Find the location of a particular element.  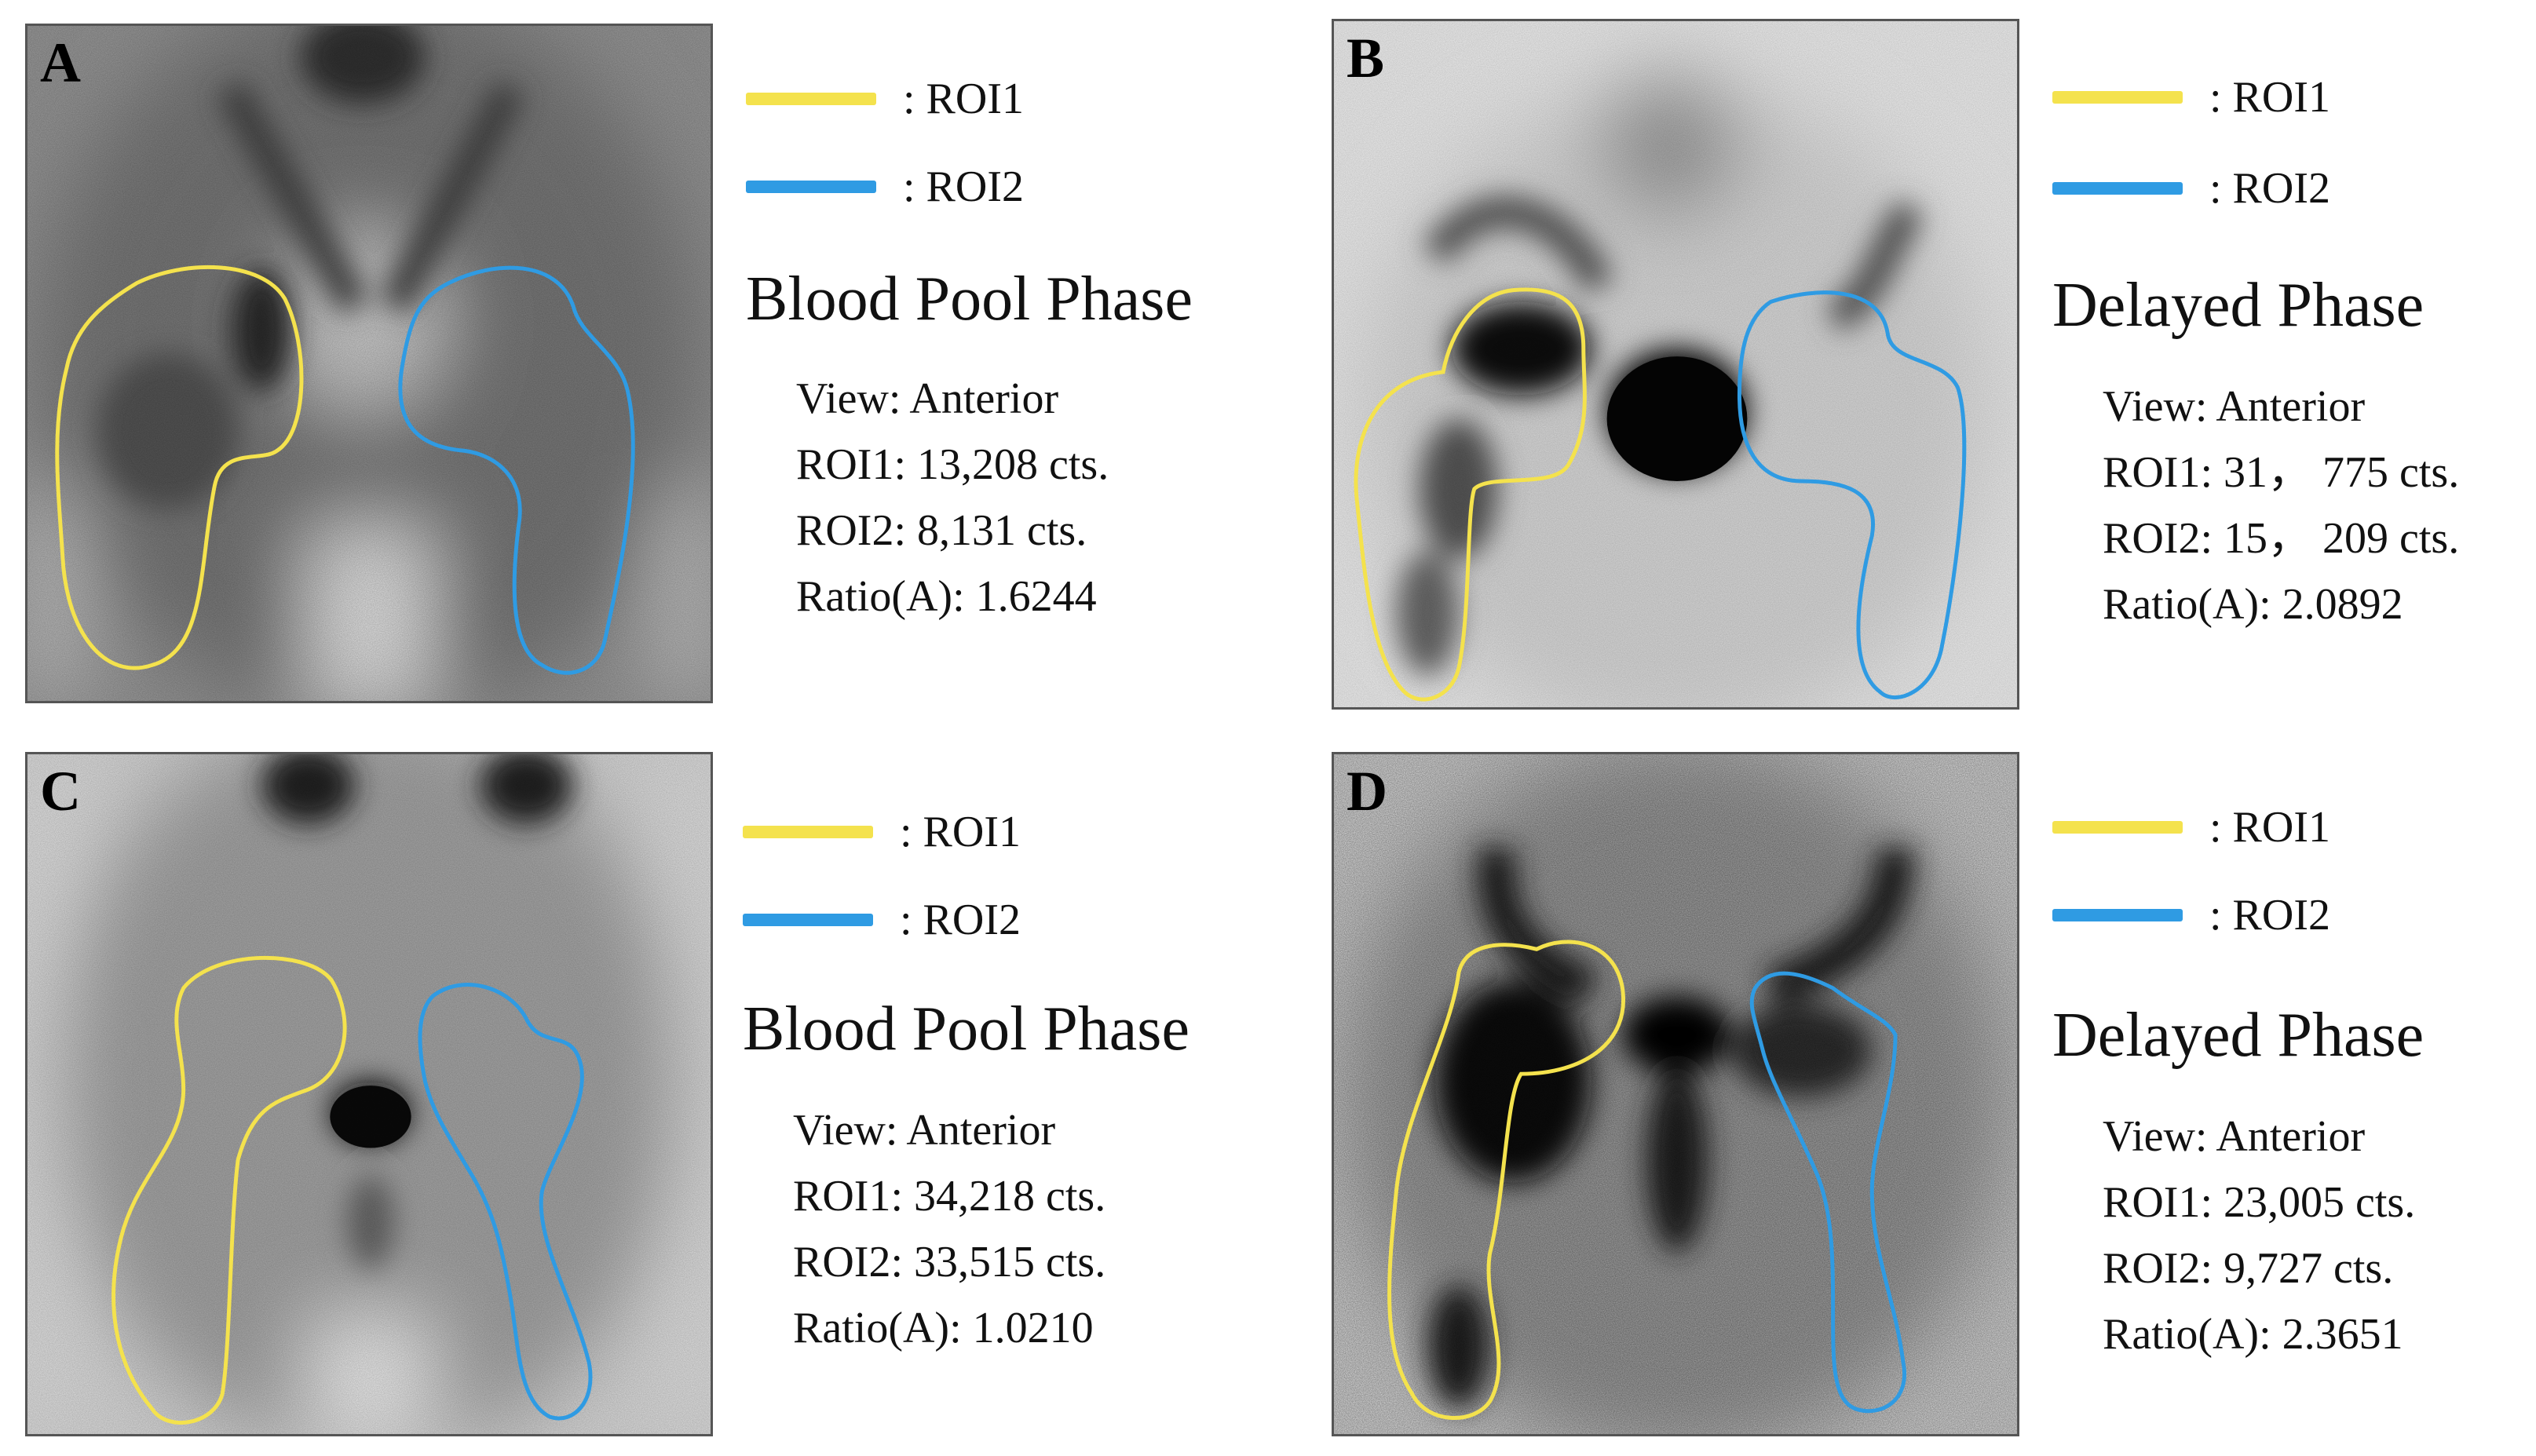

scan-image-d: D is located at coordinates (1676, 1094).